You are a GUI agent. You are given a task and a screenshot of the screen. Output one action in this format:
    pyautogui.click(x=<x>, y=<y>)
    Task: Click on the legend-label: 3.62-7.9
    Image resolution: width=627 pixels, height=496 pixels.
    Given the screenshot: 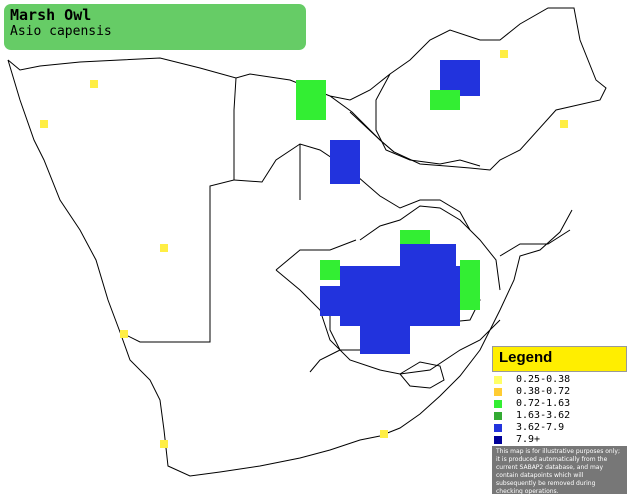 What is the action you would take?
    pyautogui.click(x=540, y=427)
    